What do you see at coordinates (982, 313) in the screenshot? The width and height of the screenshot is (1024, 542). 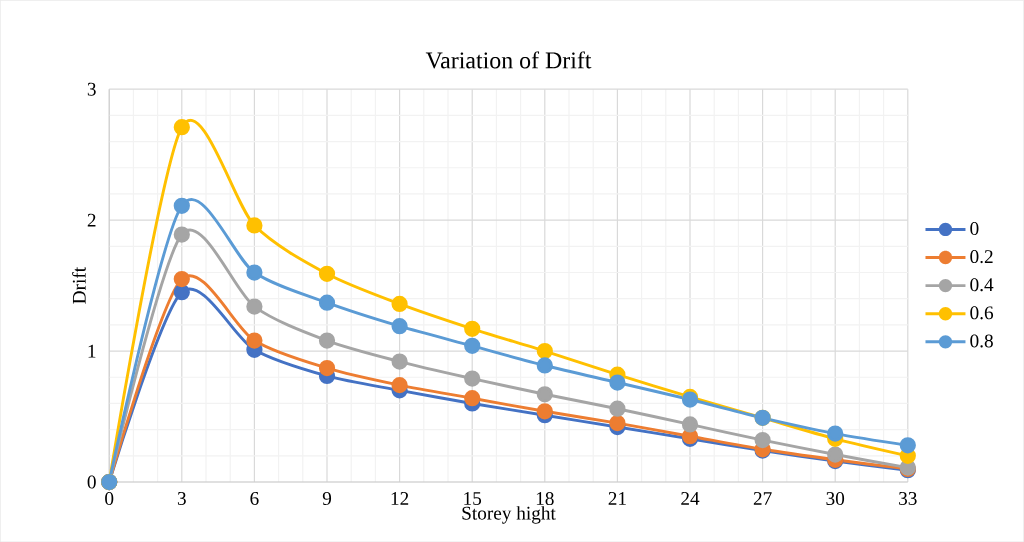 I see `legend-label: 0.6` at bounding box center [982, 313].